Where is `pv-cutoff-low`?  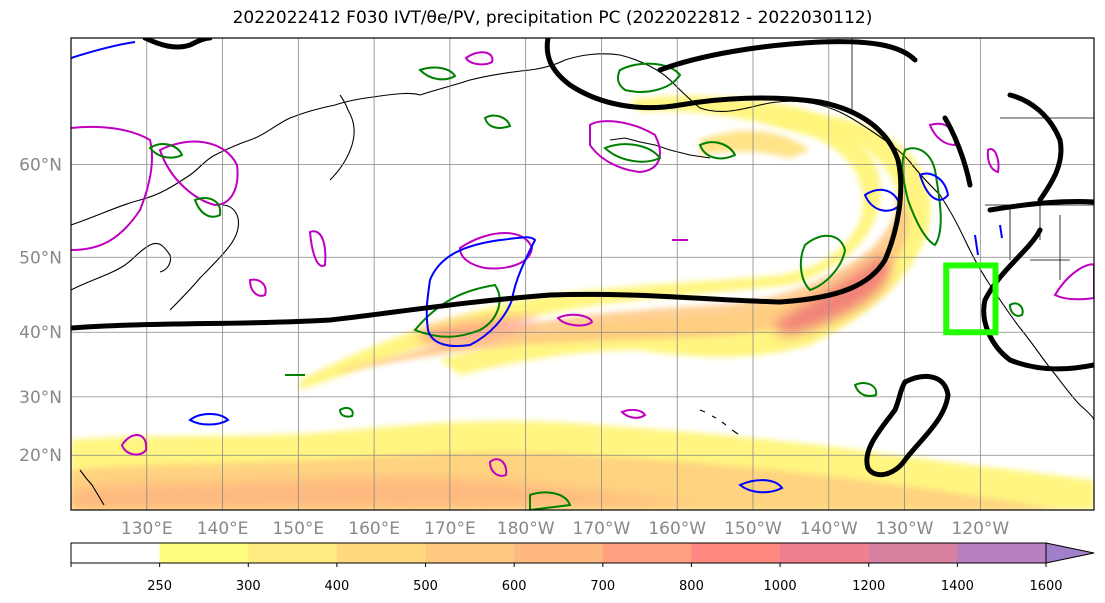
pv-cutoff-low is located at coordinates (907, 425).